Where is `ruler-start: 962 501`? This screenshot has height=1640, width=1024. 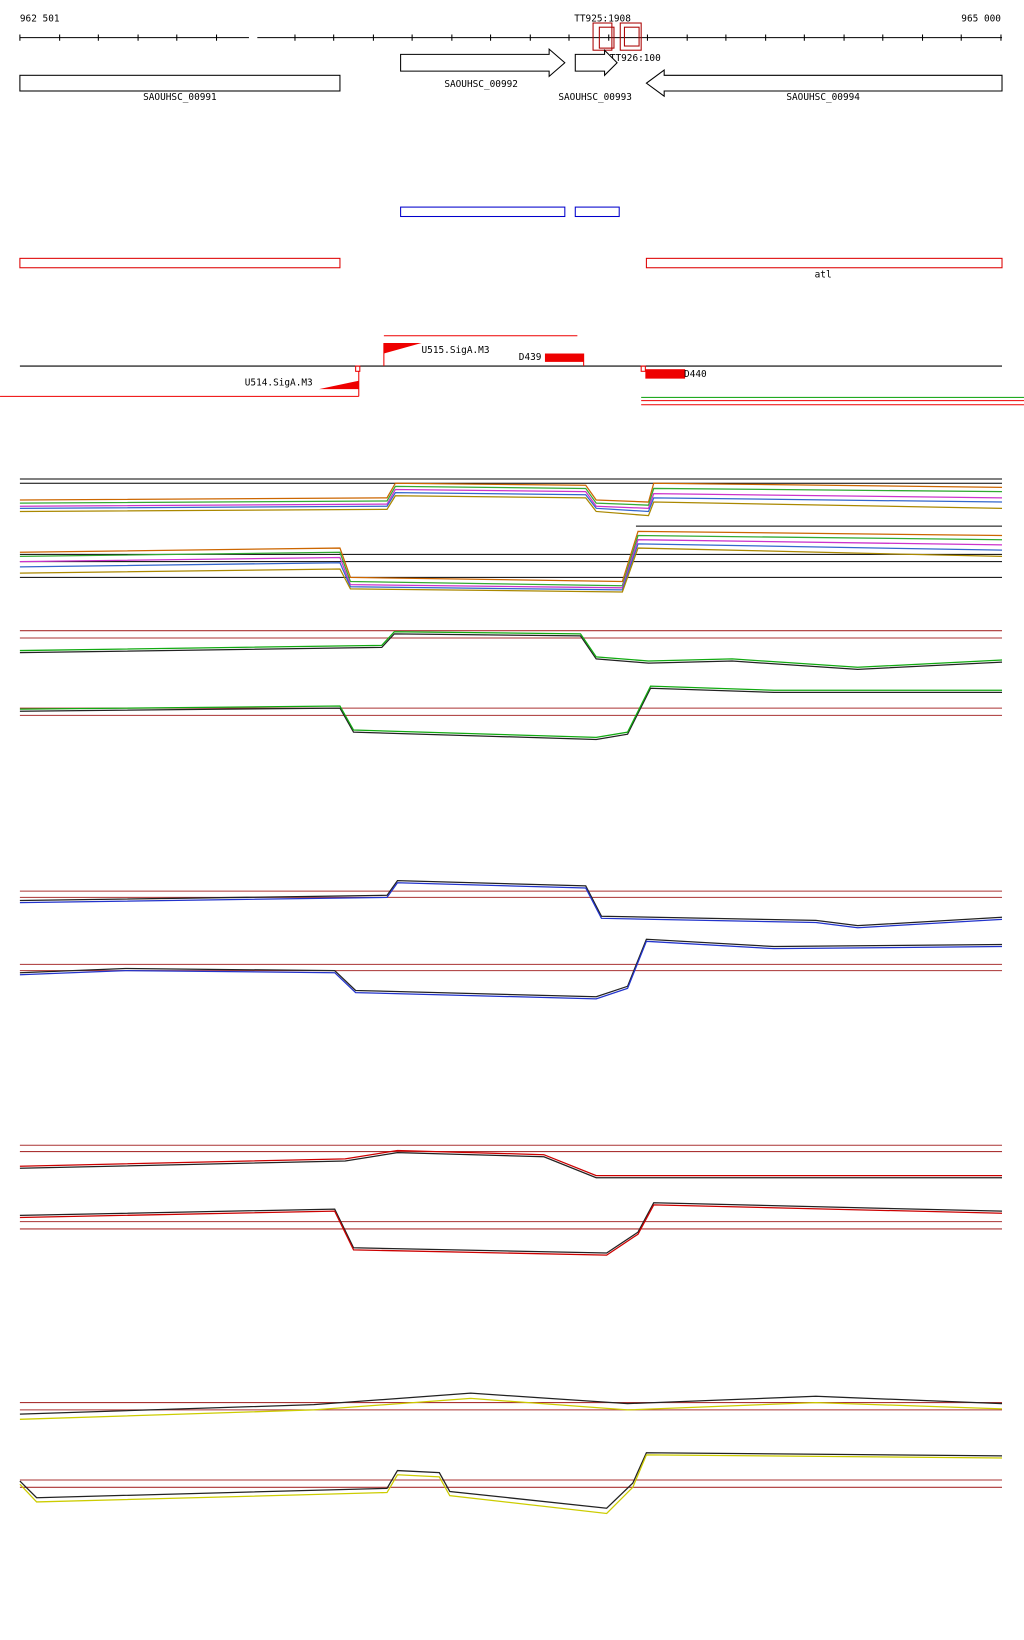
ruler-start: 962 501 is located at coordinates (40, 18).